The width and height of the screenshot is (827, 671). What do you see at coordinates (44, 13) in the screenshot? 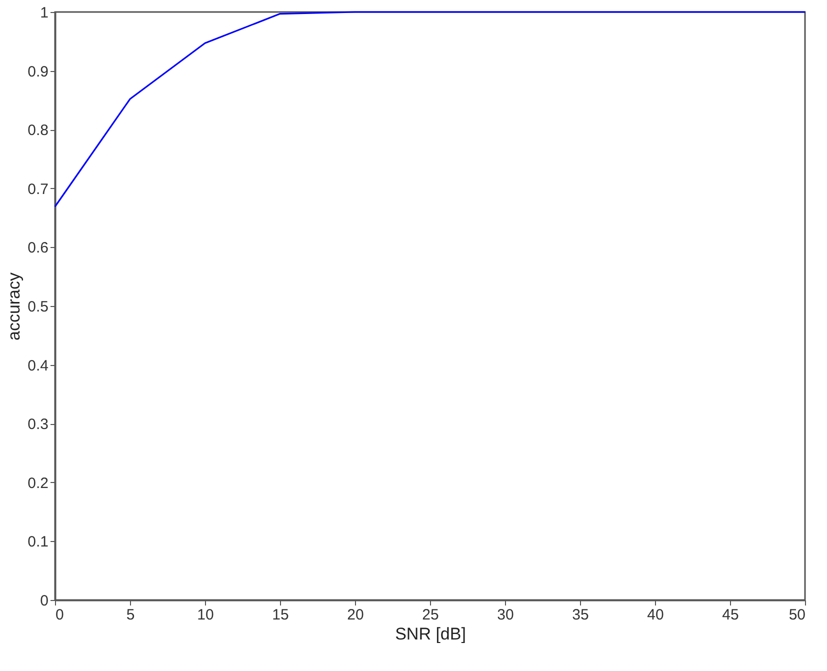
I see `y-tick-label: 1` at bounding box center [44, 13].